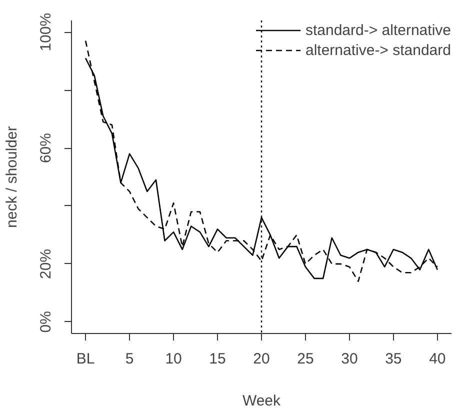 This screenshot has width=463, height=412. What do you see at coordinates (262, 401) in the screenshot?
I see `x-axis-title: Week` at bounding box center [262, 401].